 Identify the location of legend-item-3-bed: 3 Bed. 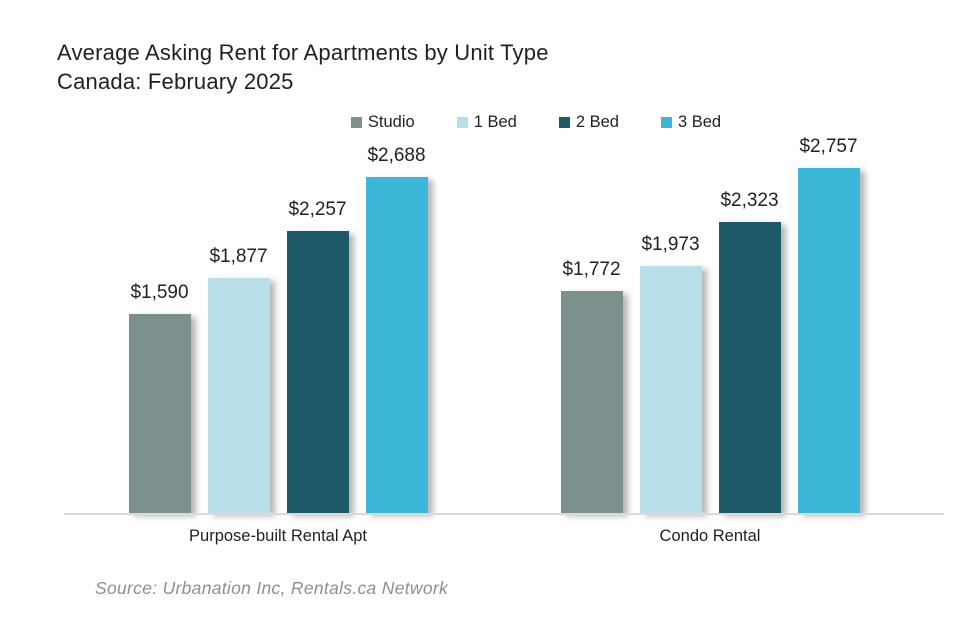
(691, 122).